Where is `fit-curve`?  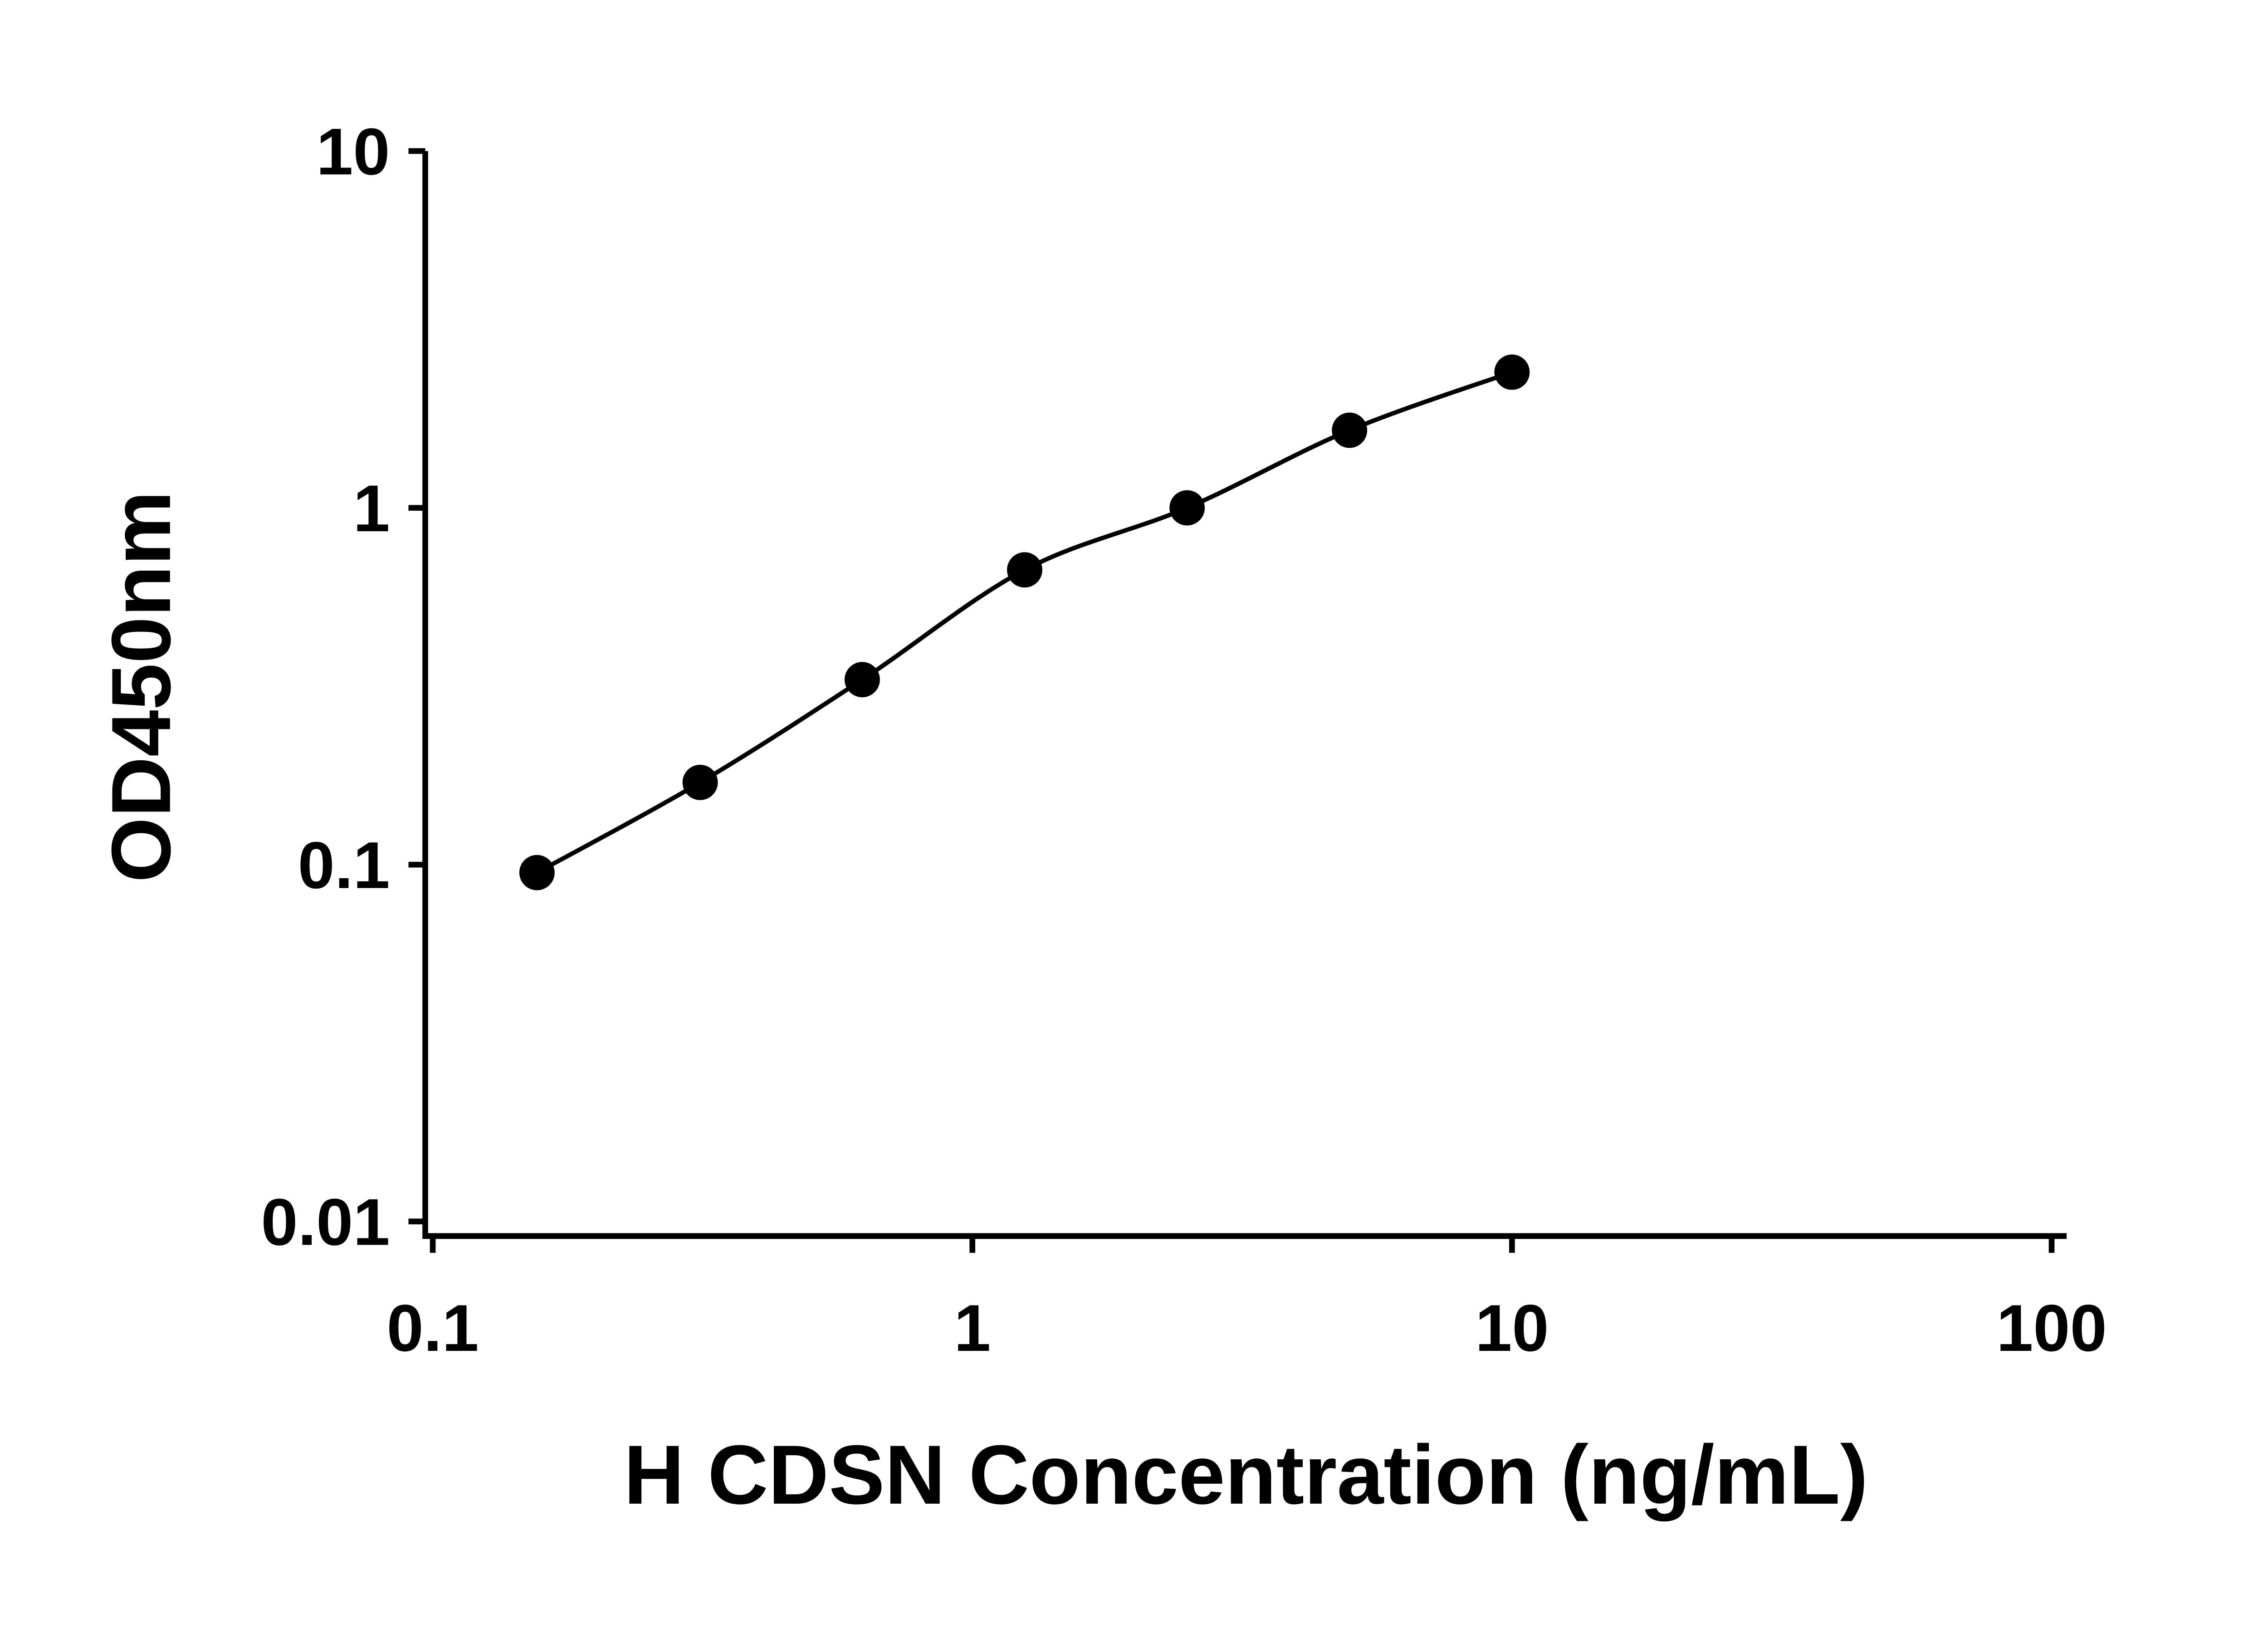 fit-curve is located at coordinates (1025, 622).